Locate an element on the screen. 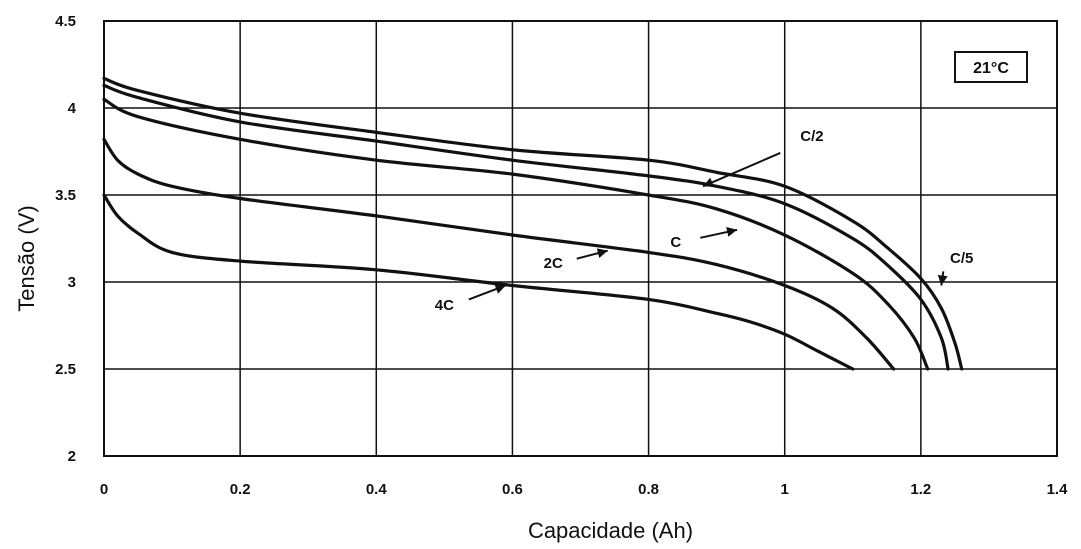 This screenshot has width=1081, height=549. x-tick-label: 0.6 is located at coordinates (512, 489).